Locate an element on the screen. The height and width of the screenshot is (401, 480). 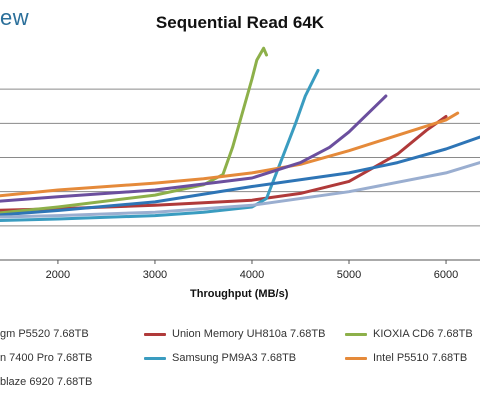
legend-label: n 7400 Pro 7.68TB is located at coordinates (46, 358).